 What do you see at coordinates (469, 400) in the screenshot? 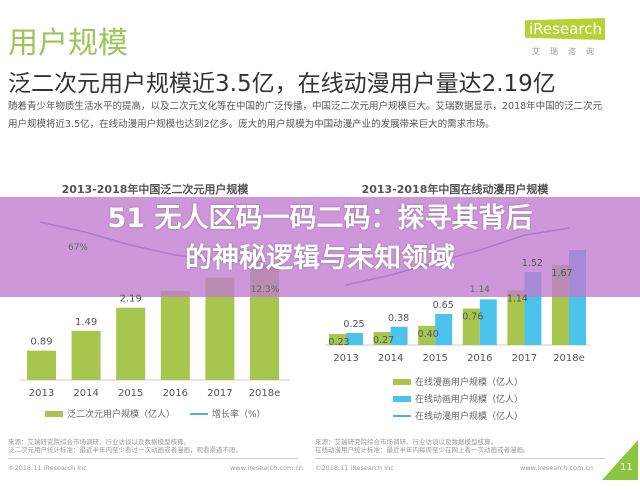
I see `legend-label: 在线动画用户规模（亿人）` at bounding box center [469, 400].